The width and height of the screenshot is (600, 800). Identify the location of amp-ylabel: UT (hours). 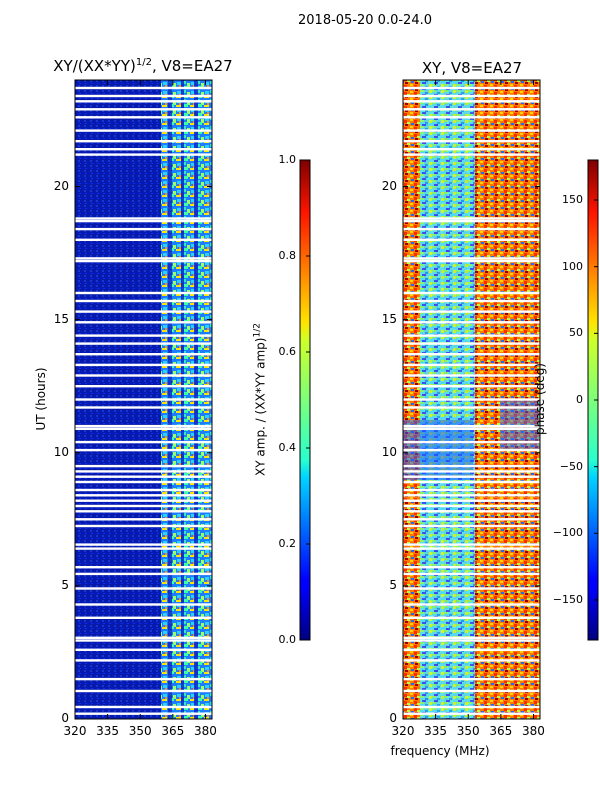
(41, 399).